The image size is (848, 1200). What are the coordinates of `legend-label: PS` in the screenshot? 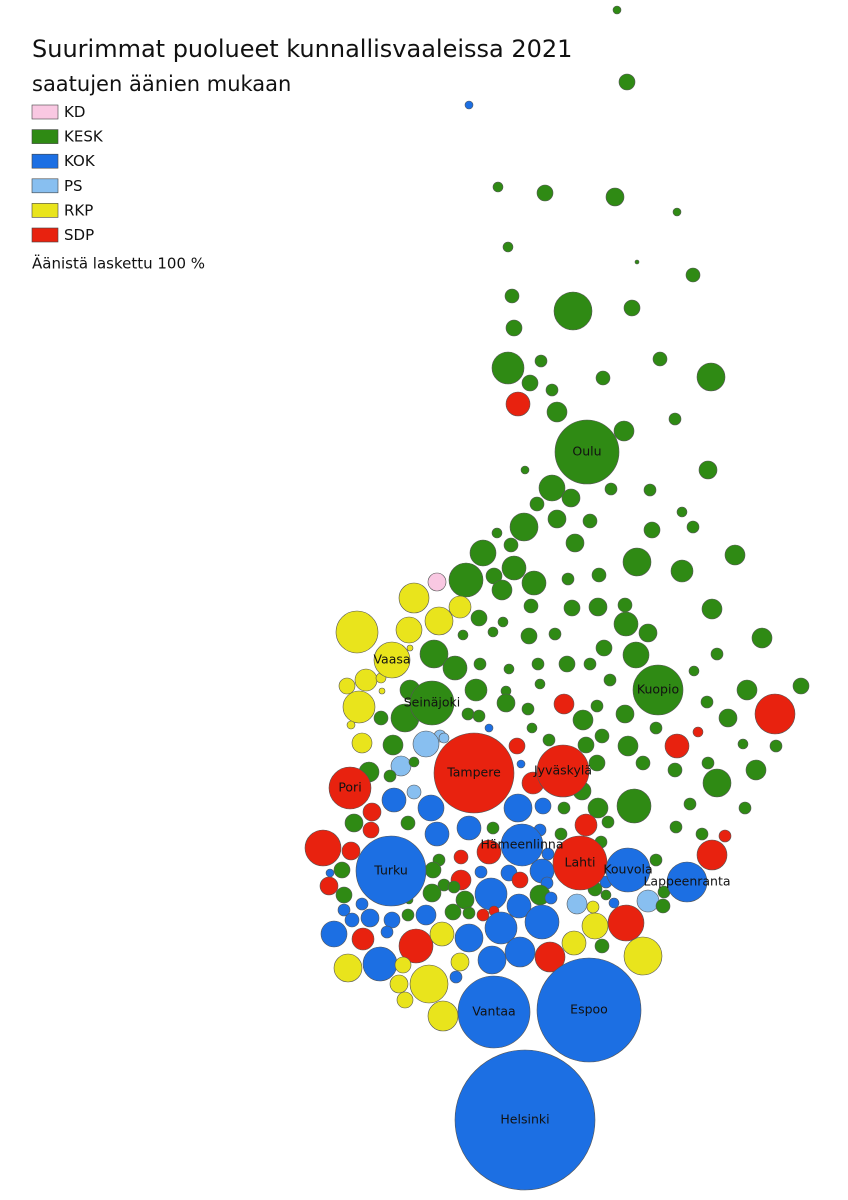 It's located at (73, 186).